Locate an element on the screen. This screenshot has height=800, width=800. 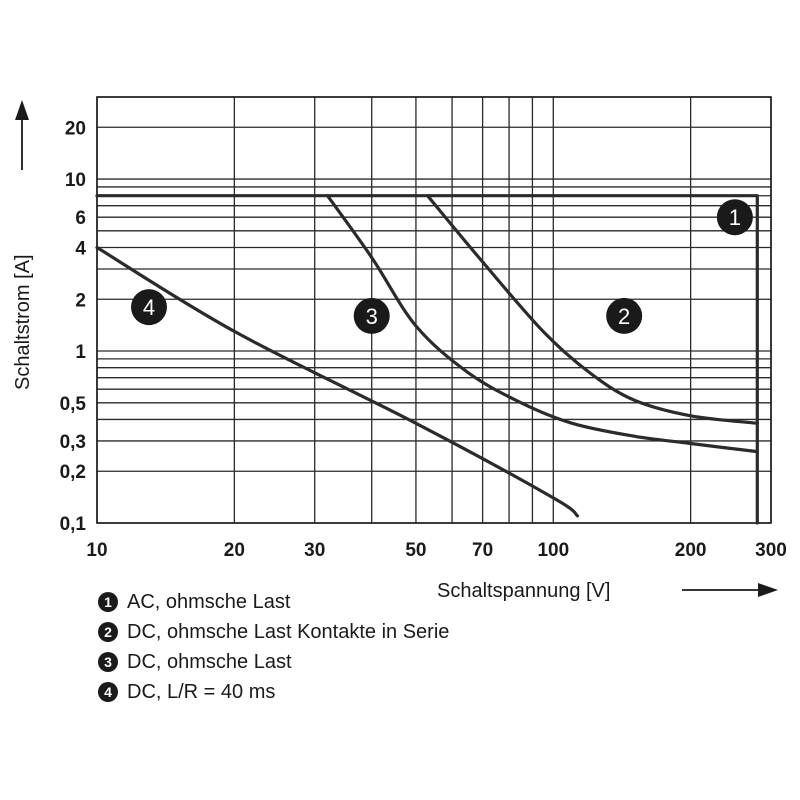
x-axis-title: Schaltspannung [V] is located at coordinates (523, 591).